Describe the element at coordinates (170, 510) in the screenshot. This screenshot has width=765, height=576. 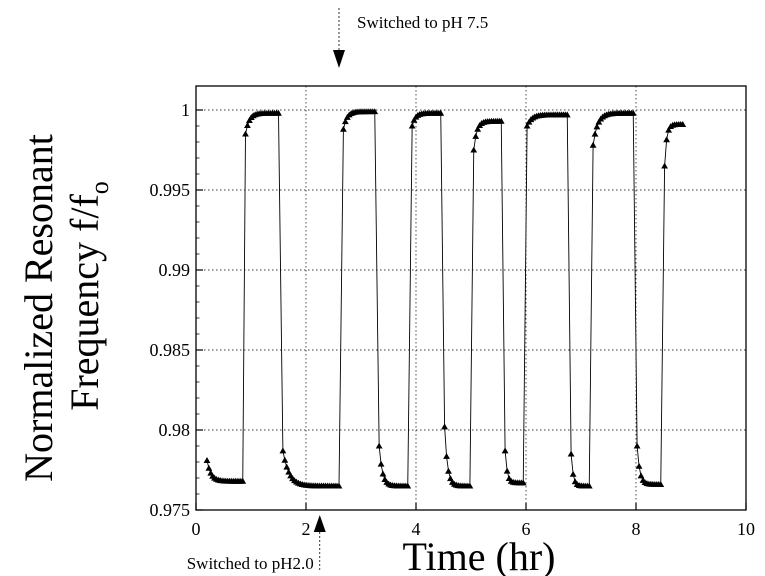
I see `y-tick-label: 0.975` at that location.